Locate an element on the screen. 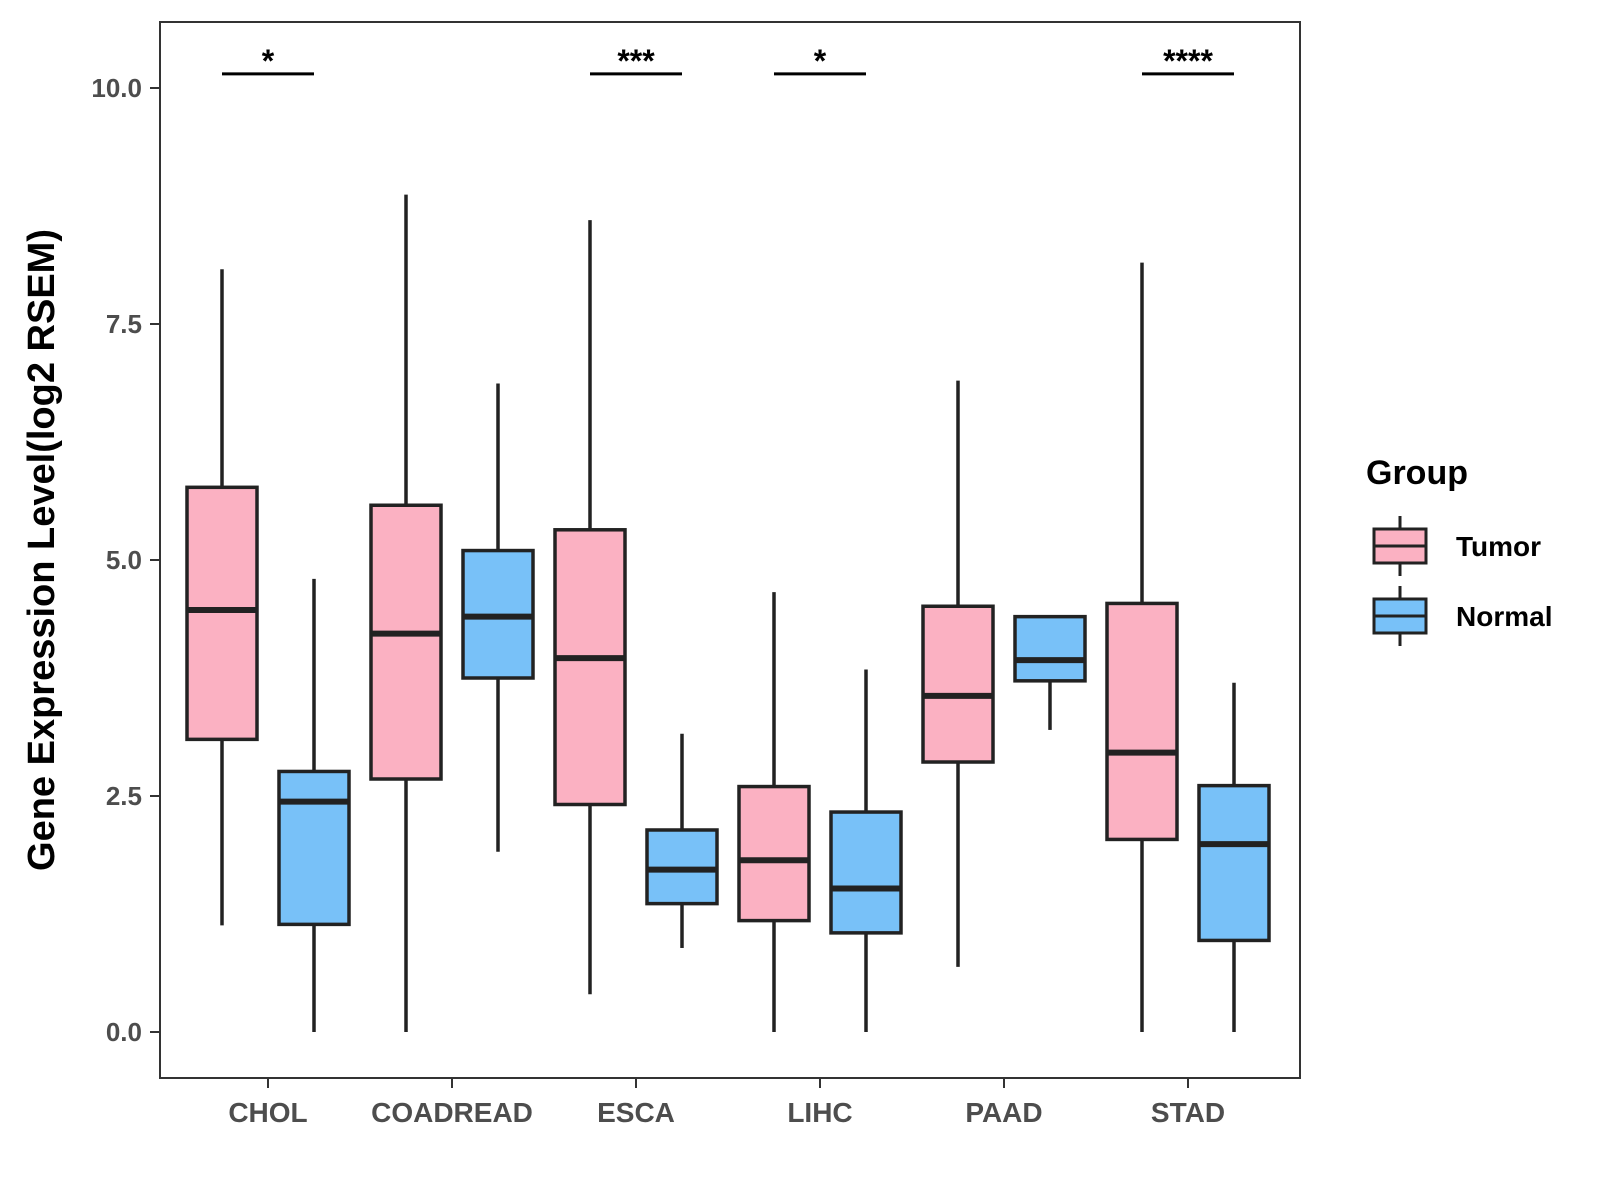 Image resolution: width=1600 pixels, height=1200 pixels. legend: Group Tumor Normal is located at coordinates (1459, 550).